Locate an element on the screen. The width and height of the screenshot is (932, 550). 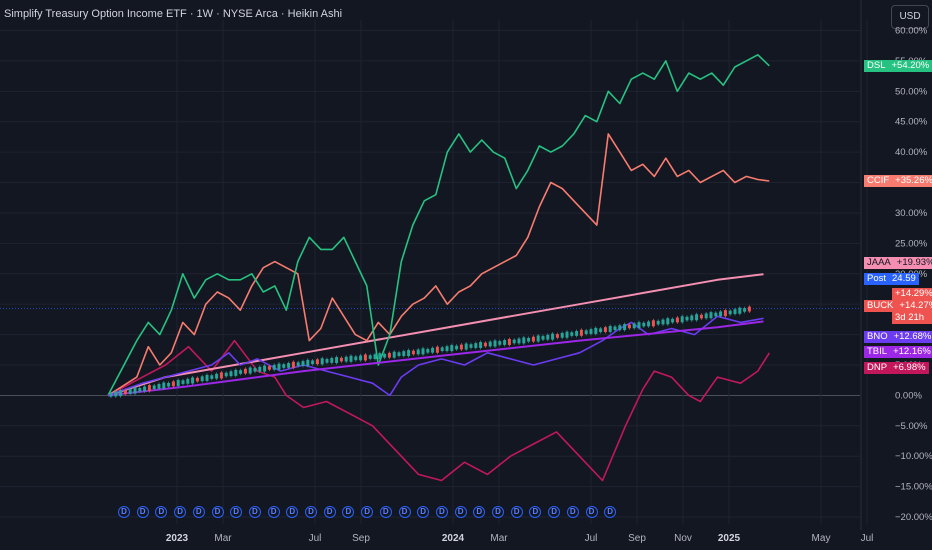
price-tag-symbol: Post is located at coordinates (877, 279).